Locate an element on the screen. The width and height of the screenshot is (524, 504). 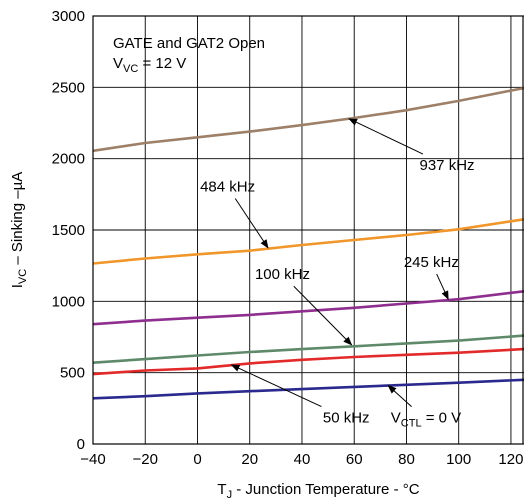
x-tick-label: −20 is located at coordinates (145, 459).